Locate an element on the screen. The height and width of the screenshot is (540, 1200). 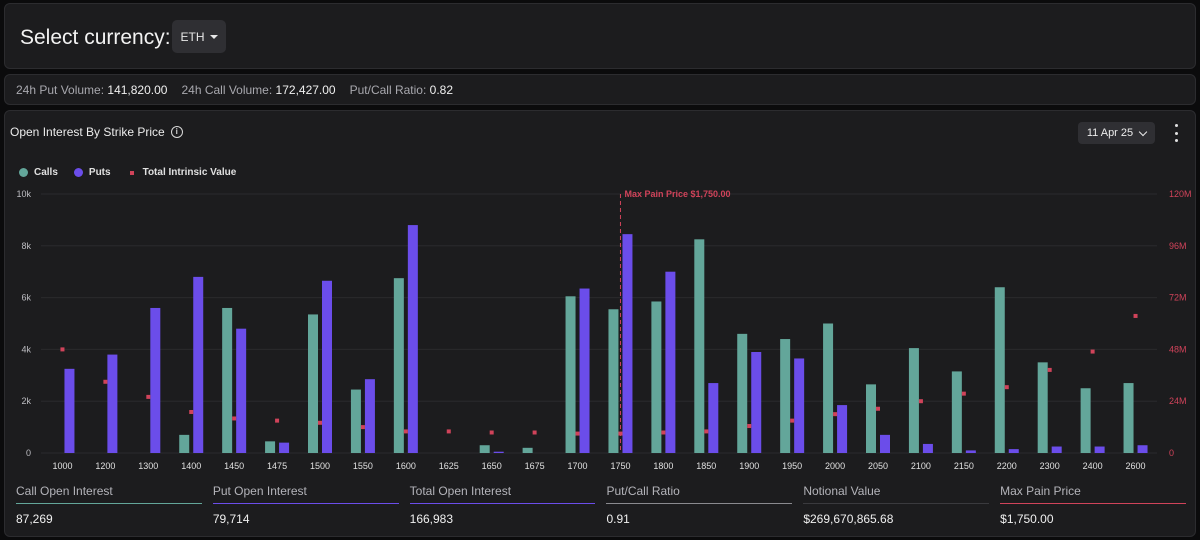
x-tick-label: 1800 is located at coordinates (663, 466).